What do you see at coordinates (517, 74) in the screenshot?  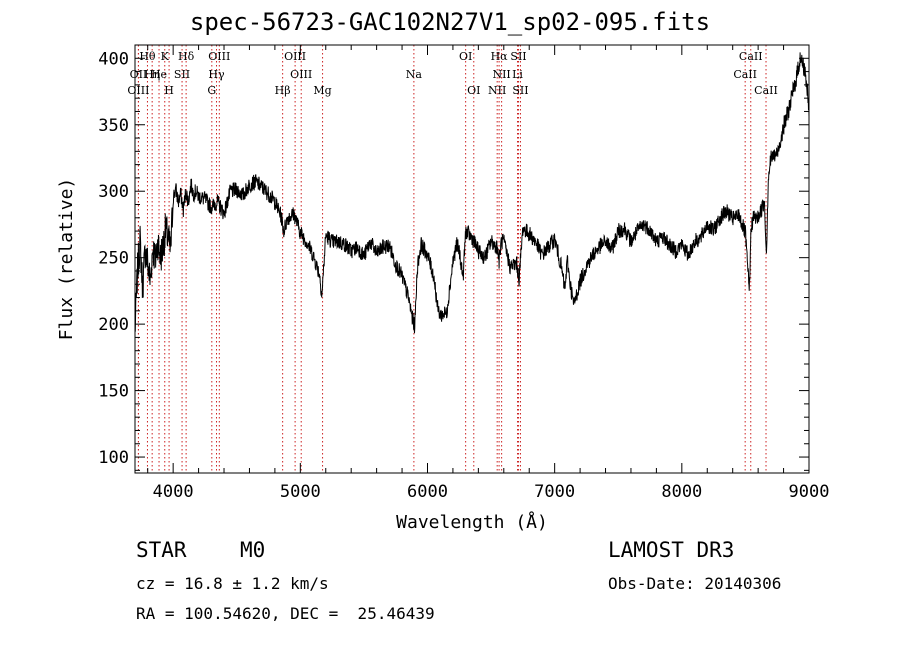 I see `marker-label-17: Li` at bounding box center [517, 74].